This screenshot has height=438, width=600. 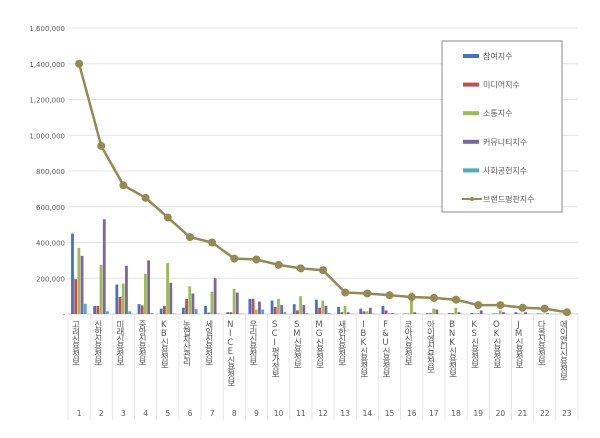 What do you see at coordinates (79, 413) in the screenshot?
I see `rank-label: 1` at bounding box center [79, 413].